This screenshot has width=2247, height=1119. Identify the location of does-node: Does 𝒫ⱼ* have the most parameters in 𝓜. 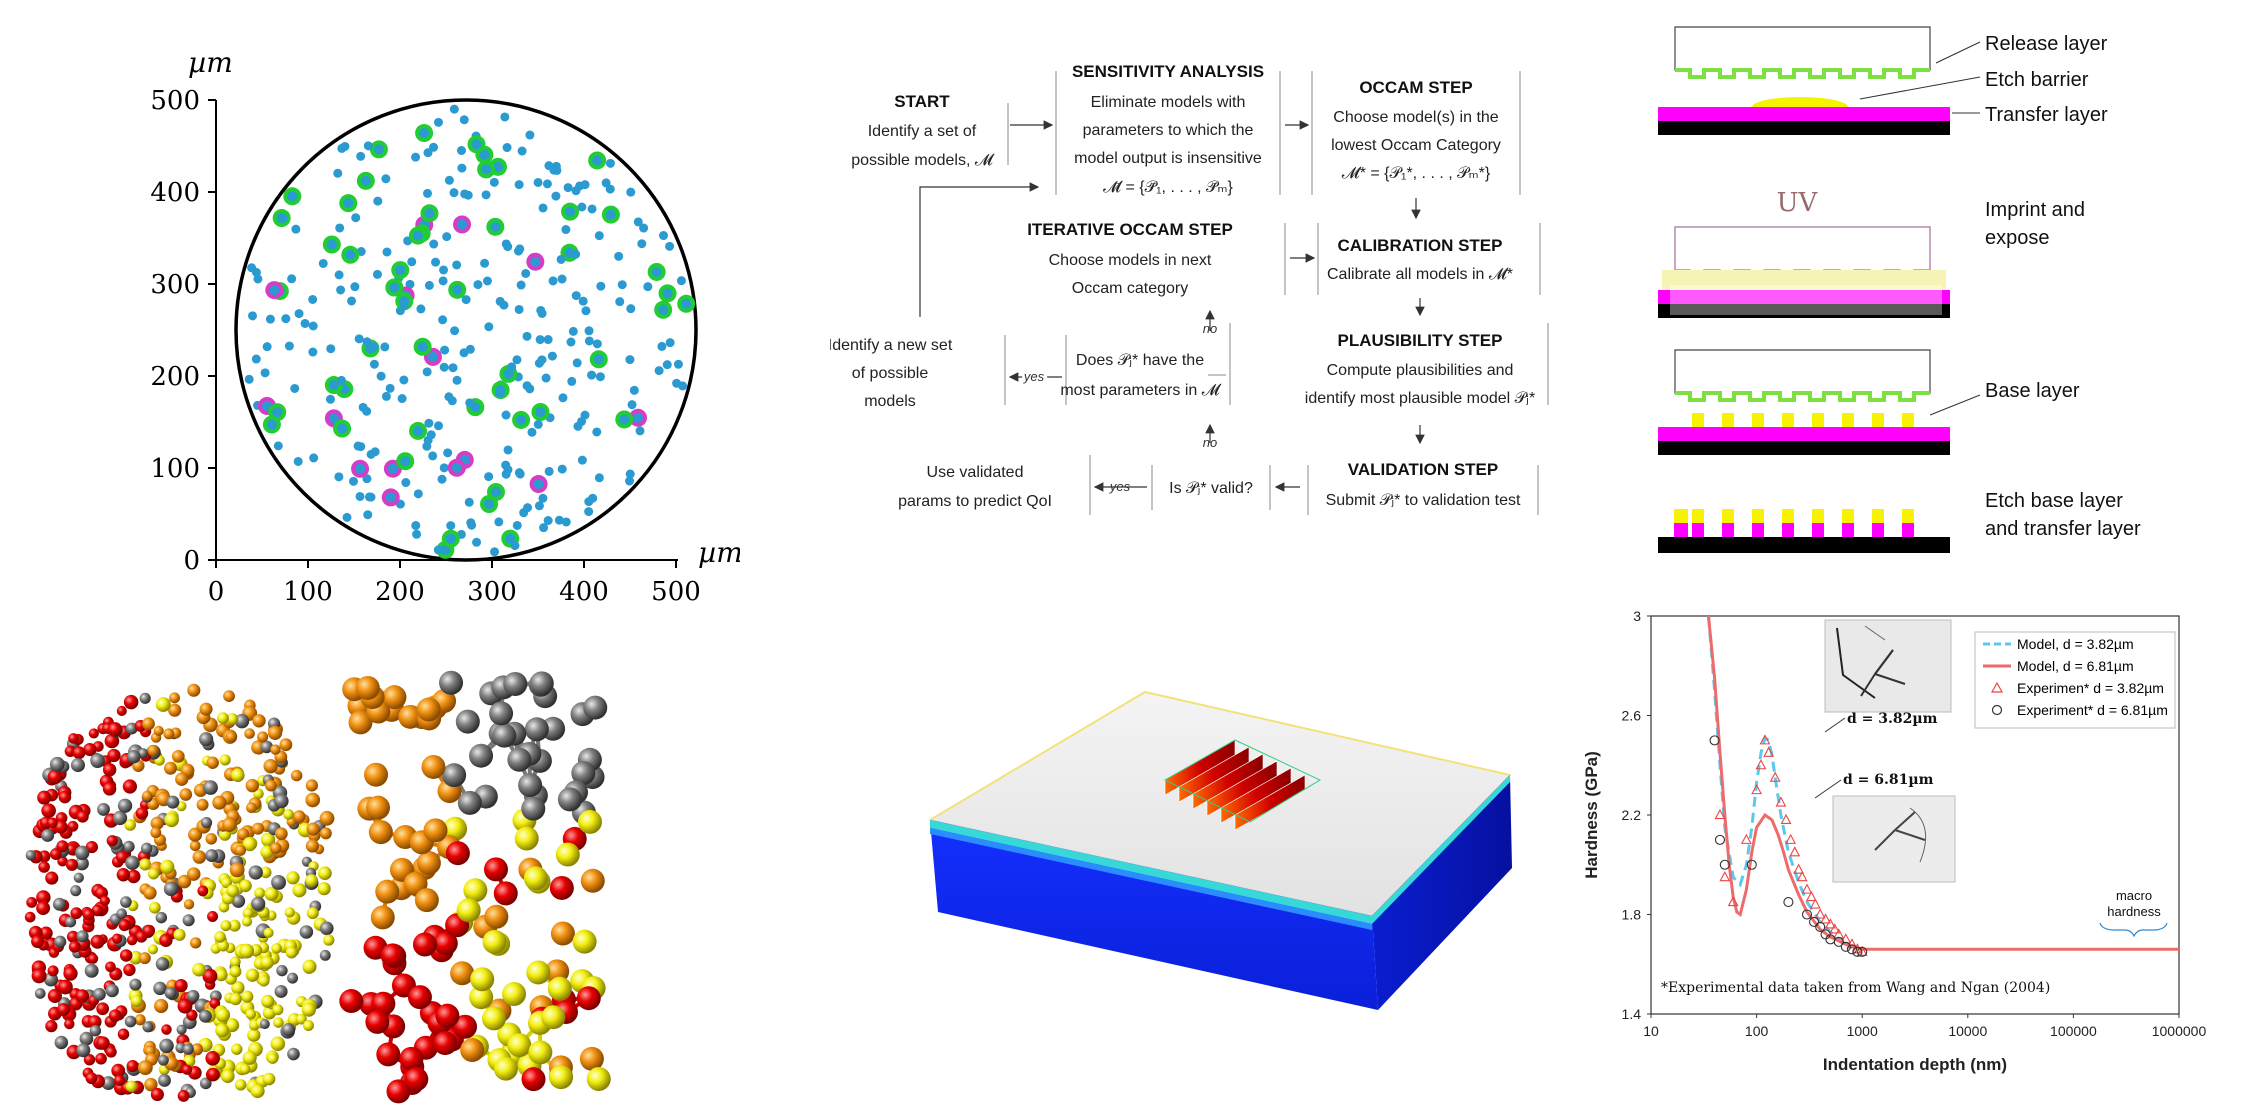
(1140, 370).